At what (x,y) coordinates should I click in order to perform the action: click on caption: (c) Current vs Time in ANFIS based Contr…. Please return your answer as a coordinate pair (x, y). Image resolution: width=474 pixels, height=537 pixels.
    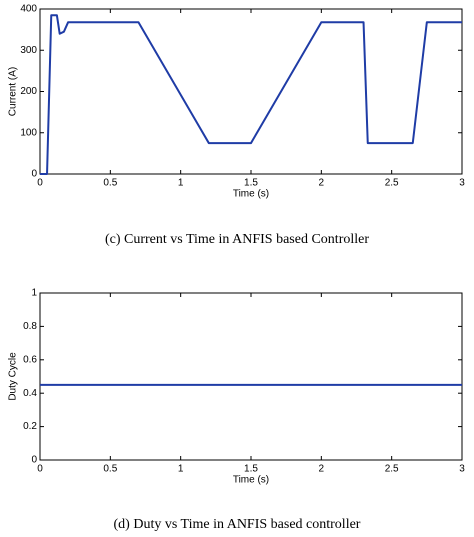
    Looking at the image, I should click on (237, 239).